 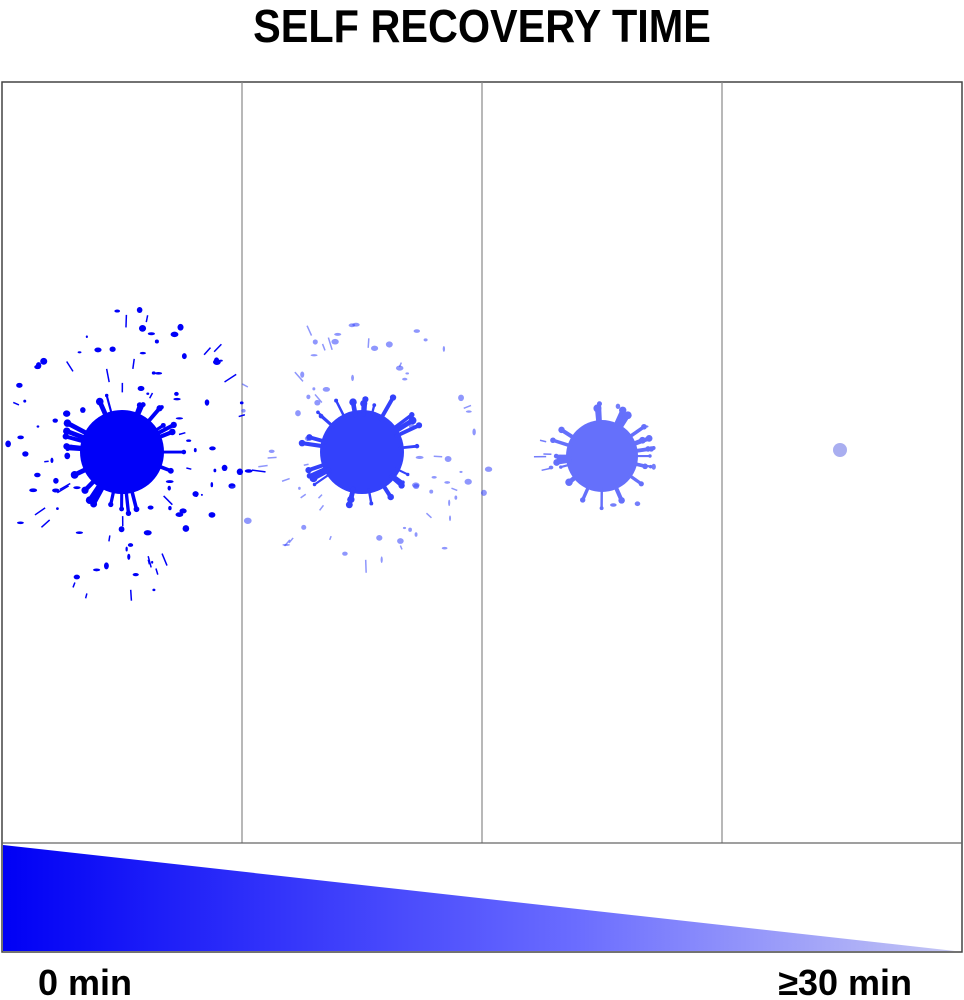 I want to click on end-label: ≥30 min, so click(x=845, y=981).